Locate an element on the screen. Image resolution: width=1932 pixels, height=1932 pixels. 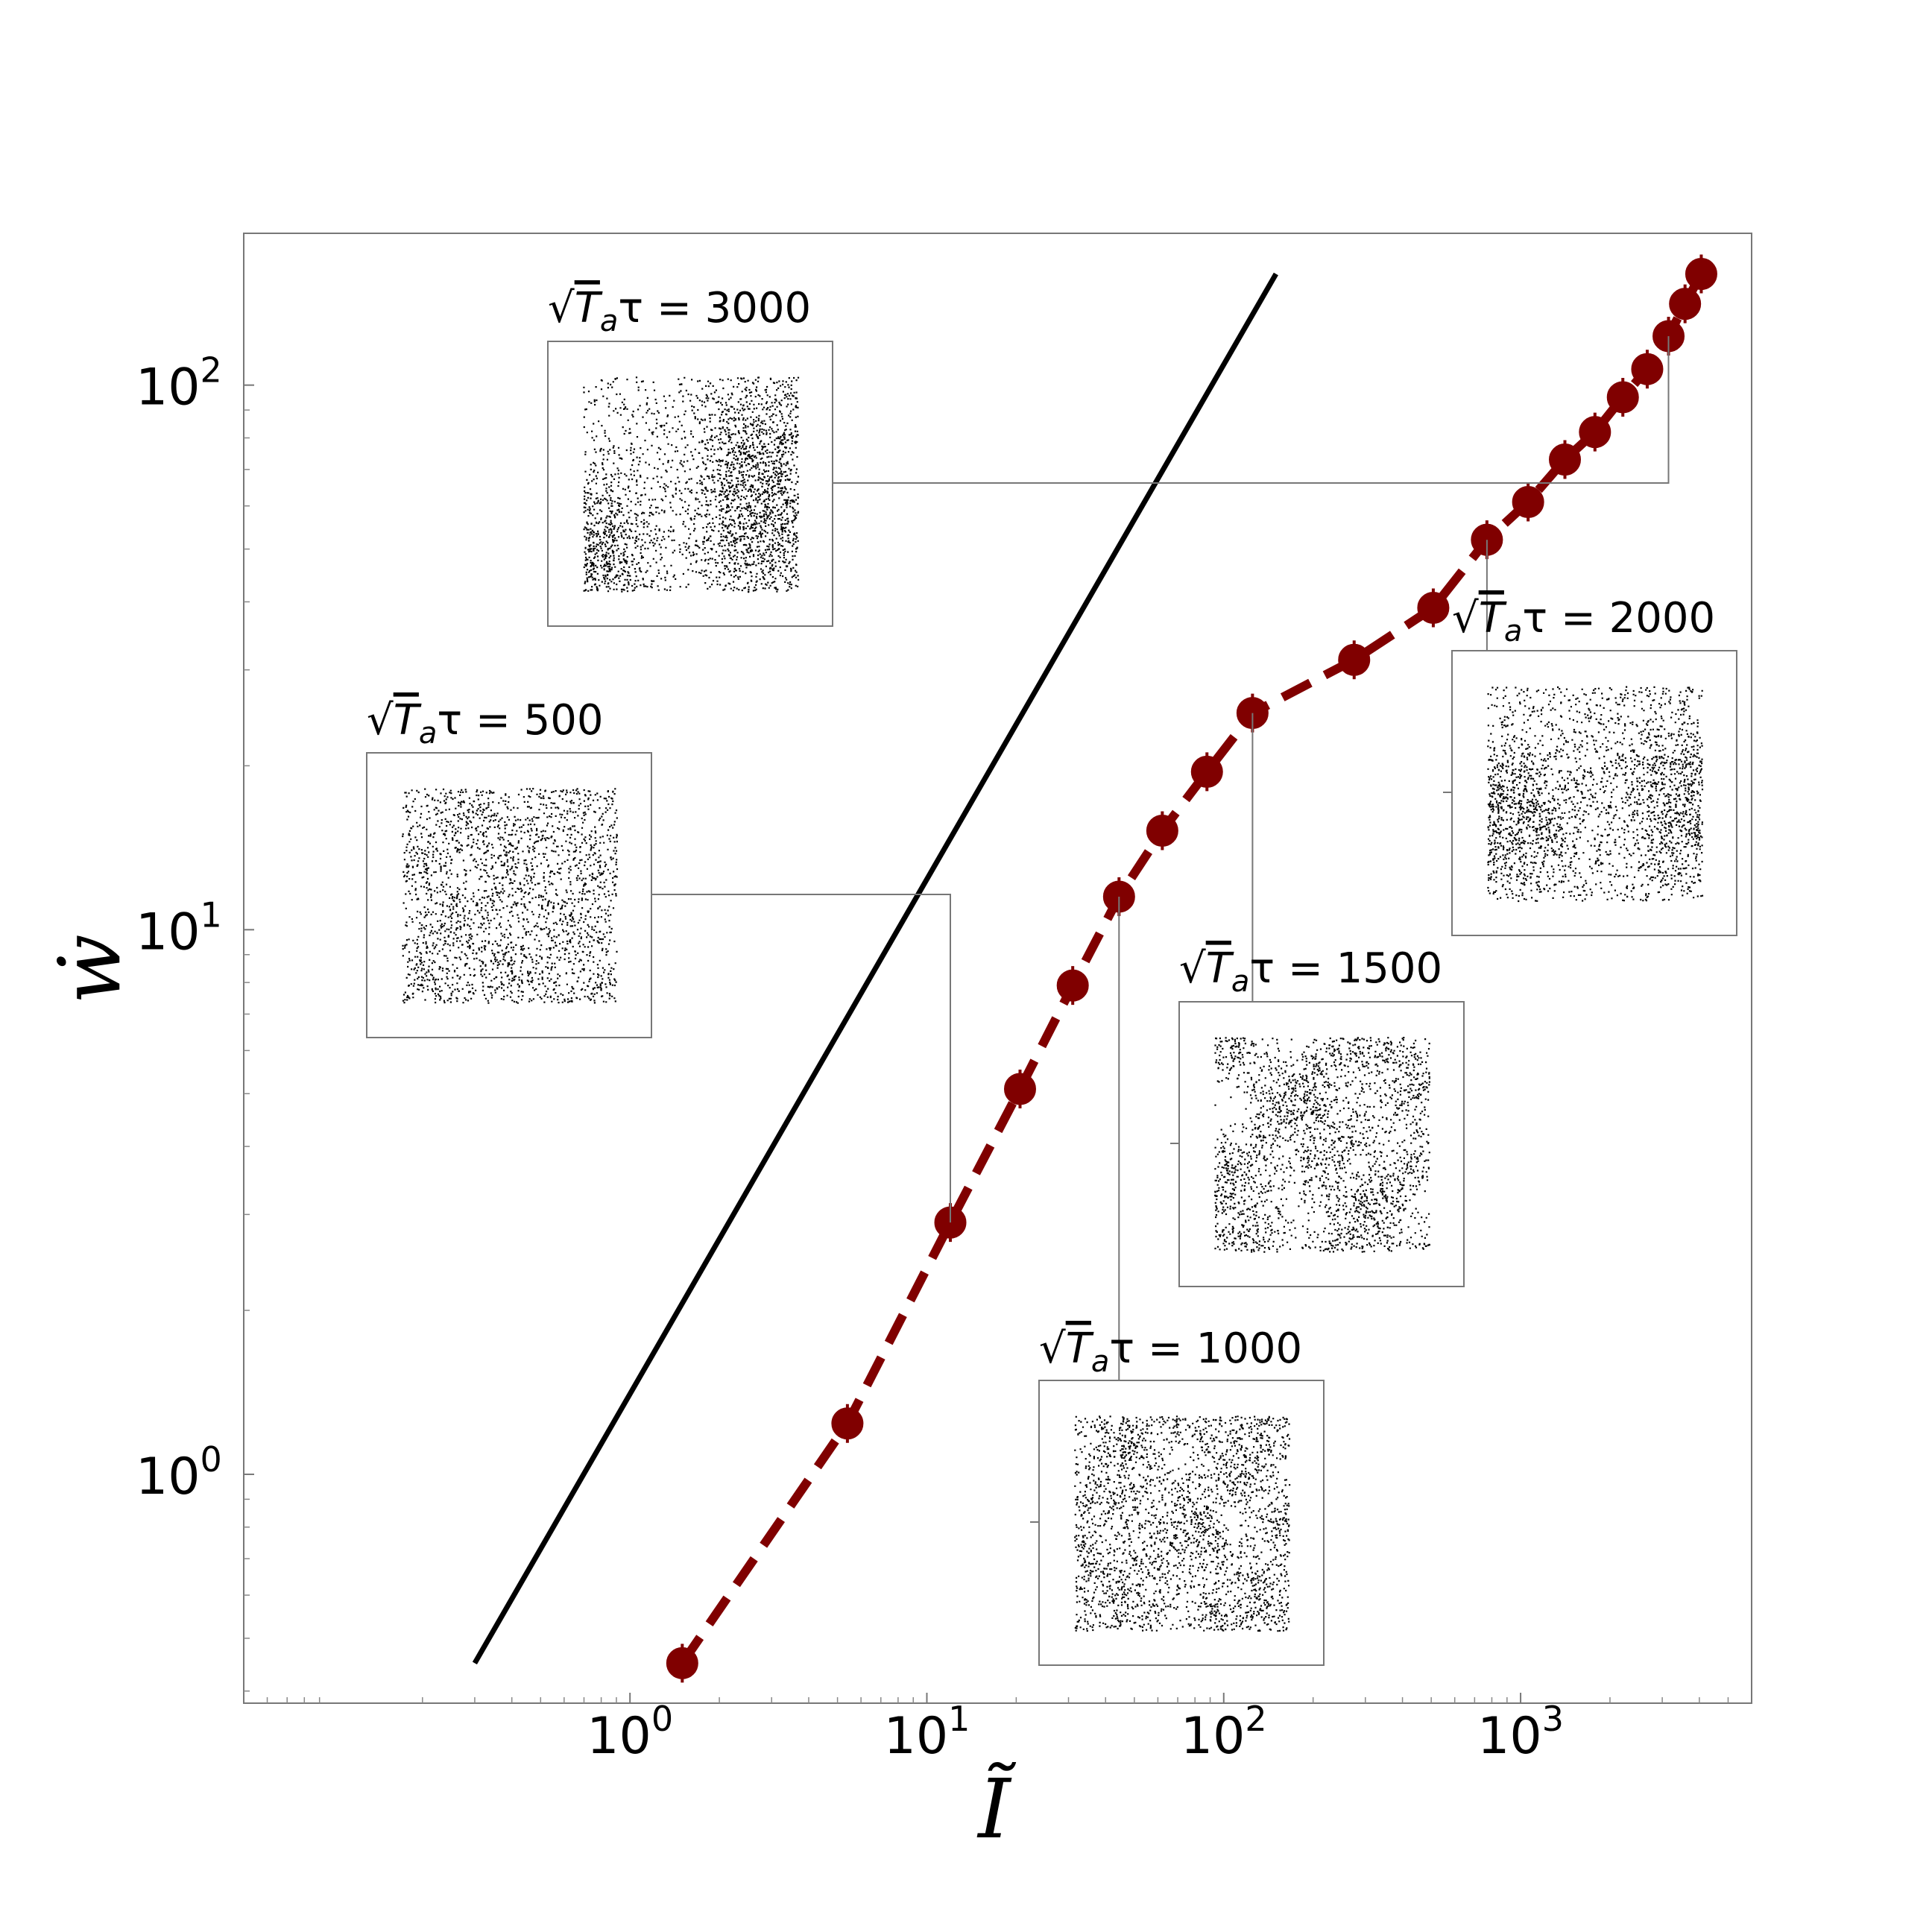
x-tick-label: 10¹ is located at coordinates (927, 1732).